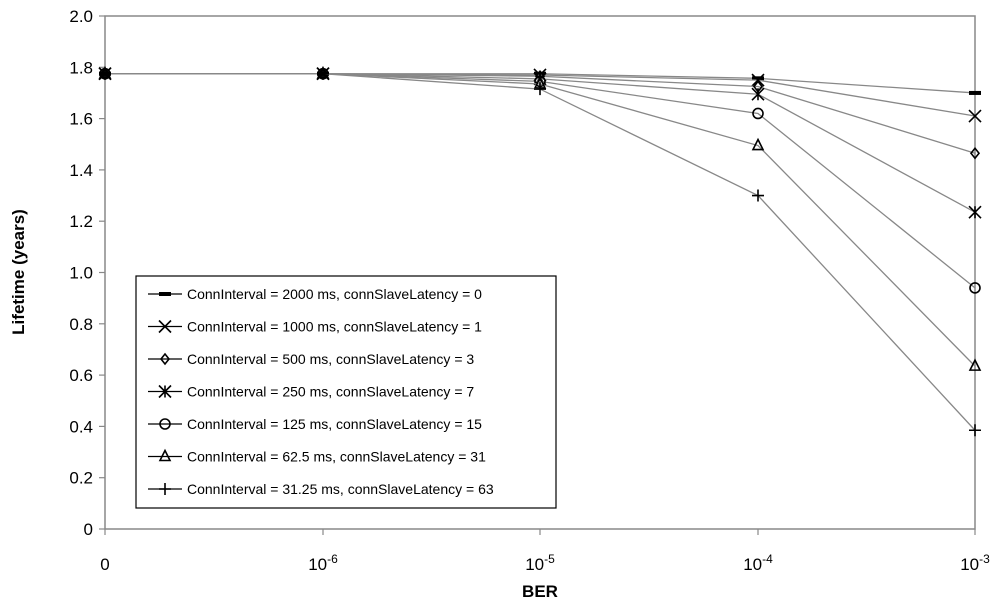 This screenshot has width=1000, height=611. I want to click on x-axis: 0 10⁻⁶ 10⁻⁵ 10⁻⁴ 10⁻³, so click(545, 551).